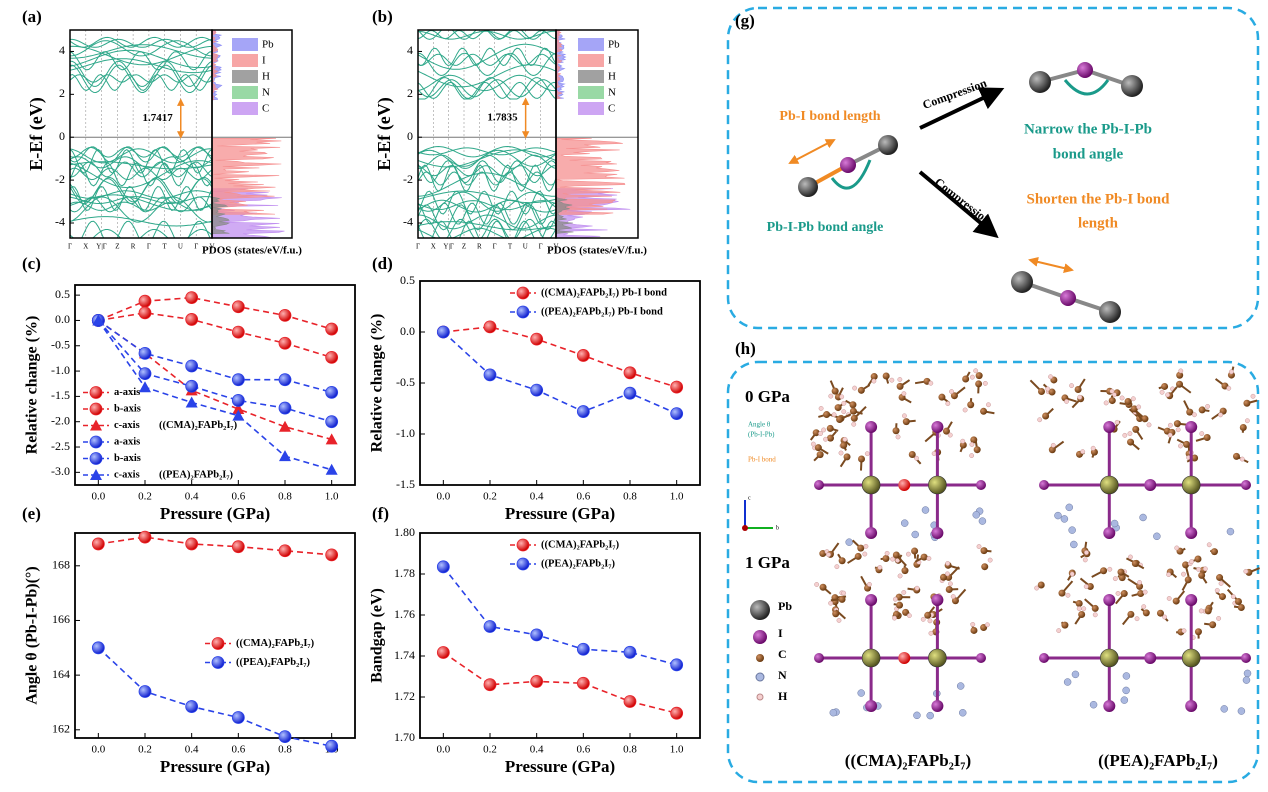 This screenshot has width=1268, height=792. Describe the element at coordinates (560, 513) in the screenshot. I see `x-axis-title: Pressure (GPa)` at that location.